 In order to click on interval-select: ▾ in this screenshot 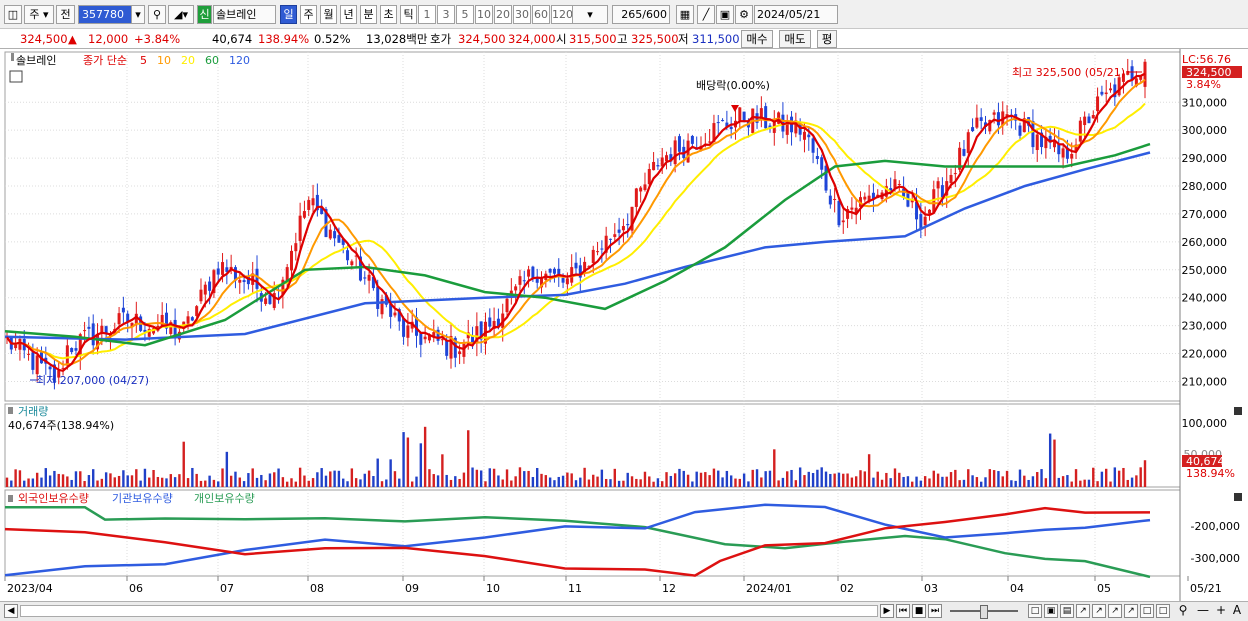, I will do `click(590, 14)`.